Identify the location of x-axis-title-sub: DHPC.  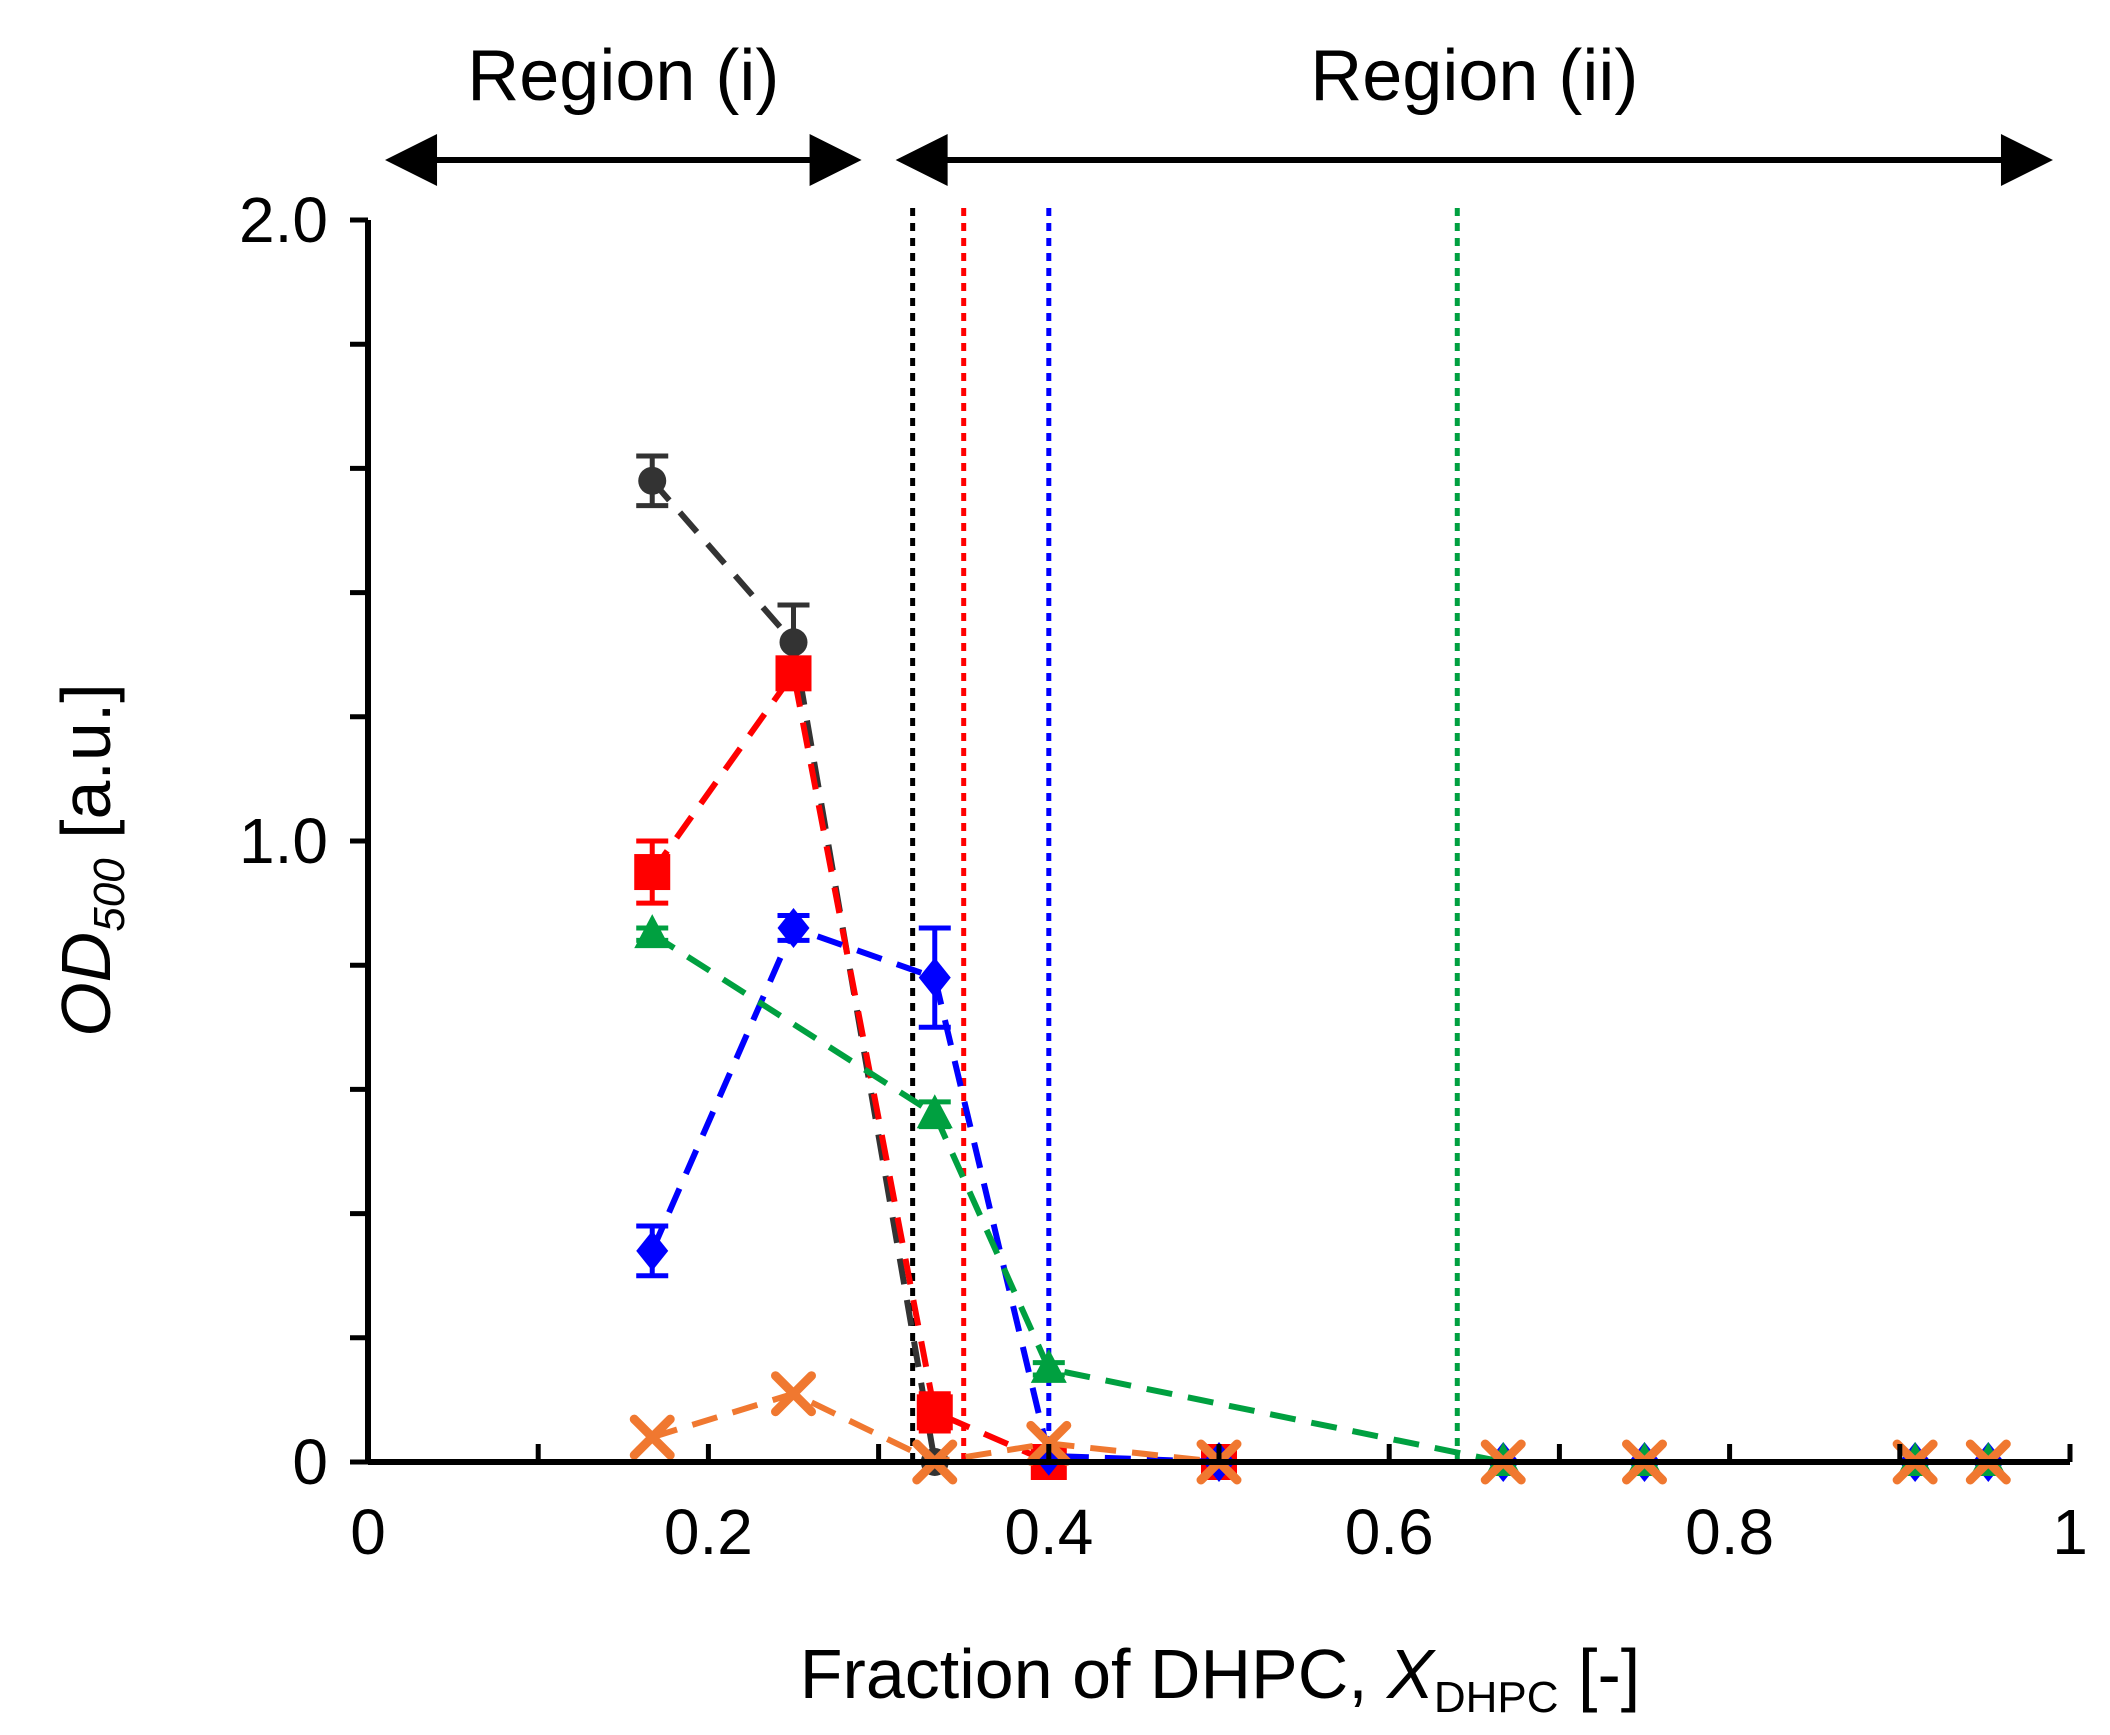
(1496, 1697).